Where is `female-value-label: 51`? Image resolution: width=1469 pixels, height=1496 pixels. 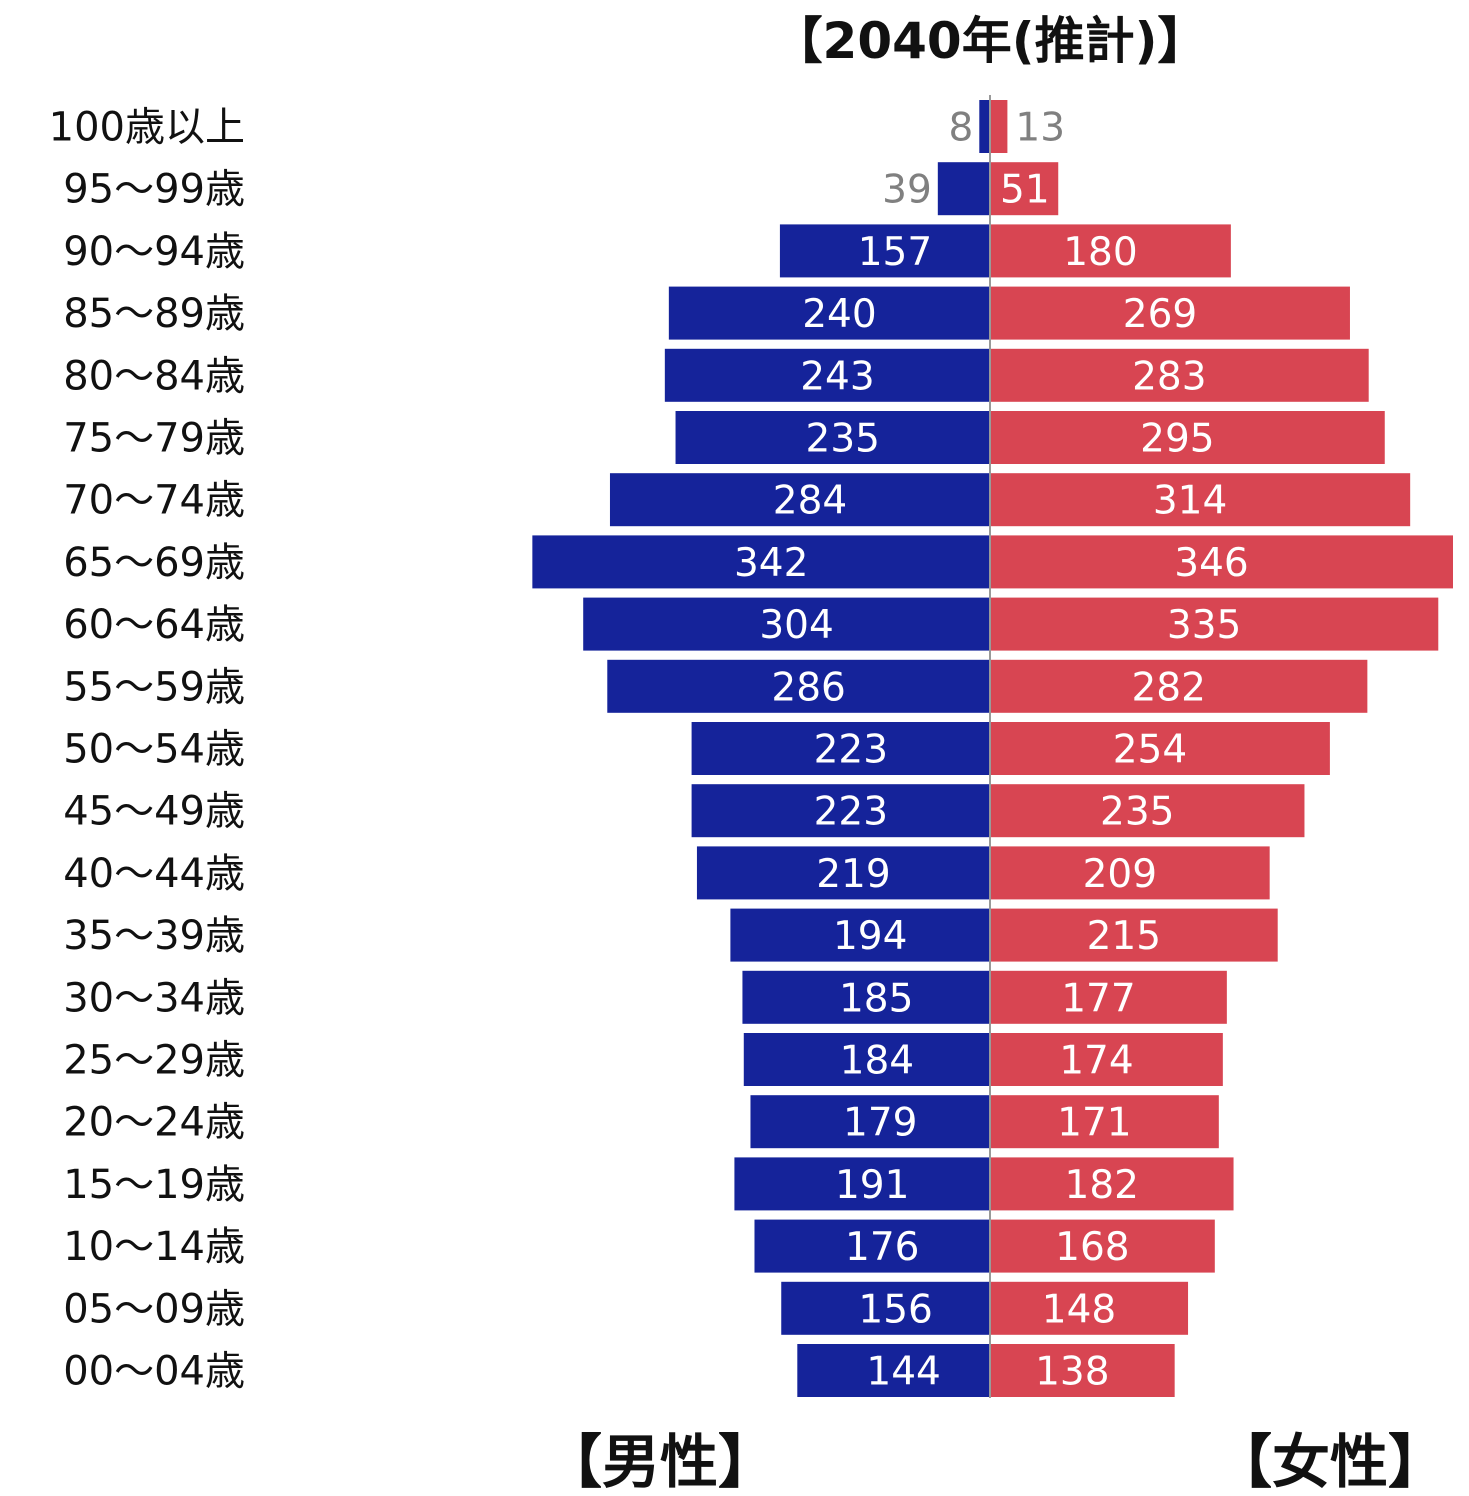
female-value-label: 51 is located at coordinates (1025, 190).